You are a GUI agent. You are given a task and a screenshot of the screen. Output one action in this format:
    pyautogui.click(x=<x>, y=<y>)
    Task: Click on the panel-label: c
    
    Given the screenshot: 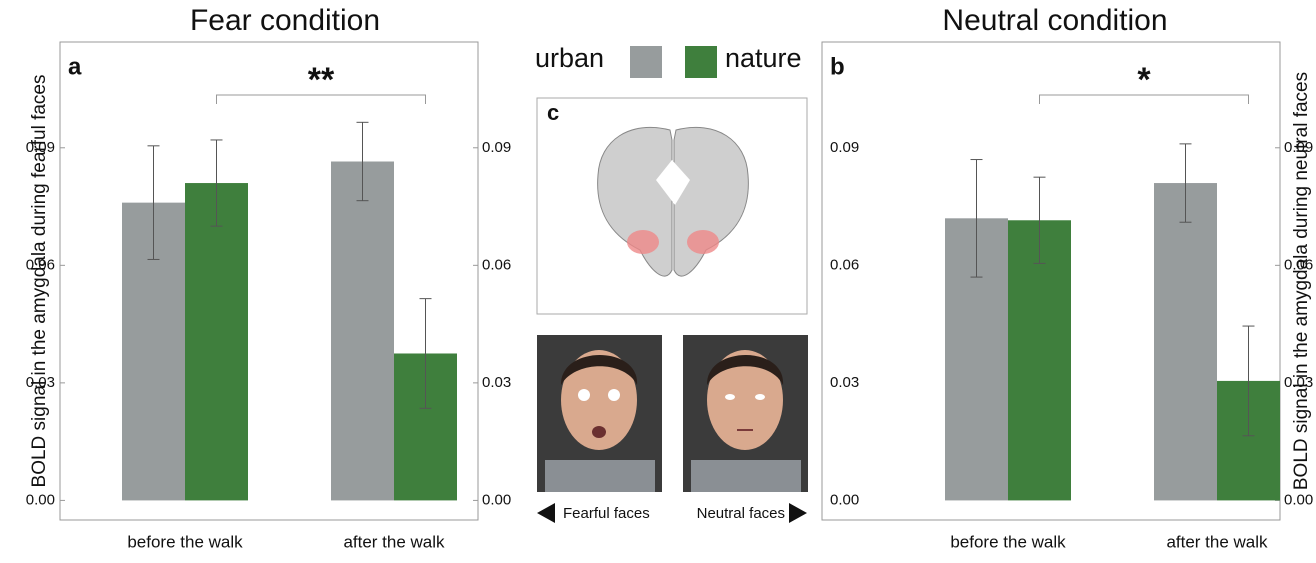 What is the action you would take?
    pyautogui.click(x=553, y=112)
    